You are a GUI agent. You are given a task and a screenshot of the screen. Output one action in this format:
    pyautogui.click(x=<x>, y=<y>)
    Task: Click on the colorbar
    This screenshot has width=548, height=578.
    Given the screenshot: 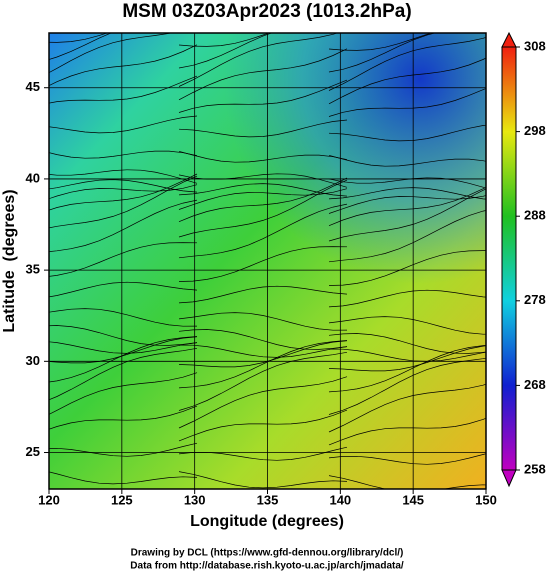 What is the action you would take?
    pyautogui.click(x=509, y=259)
    